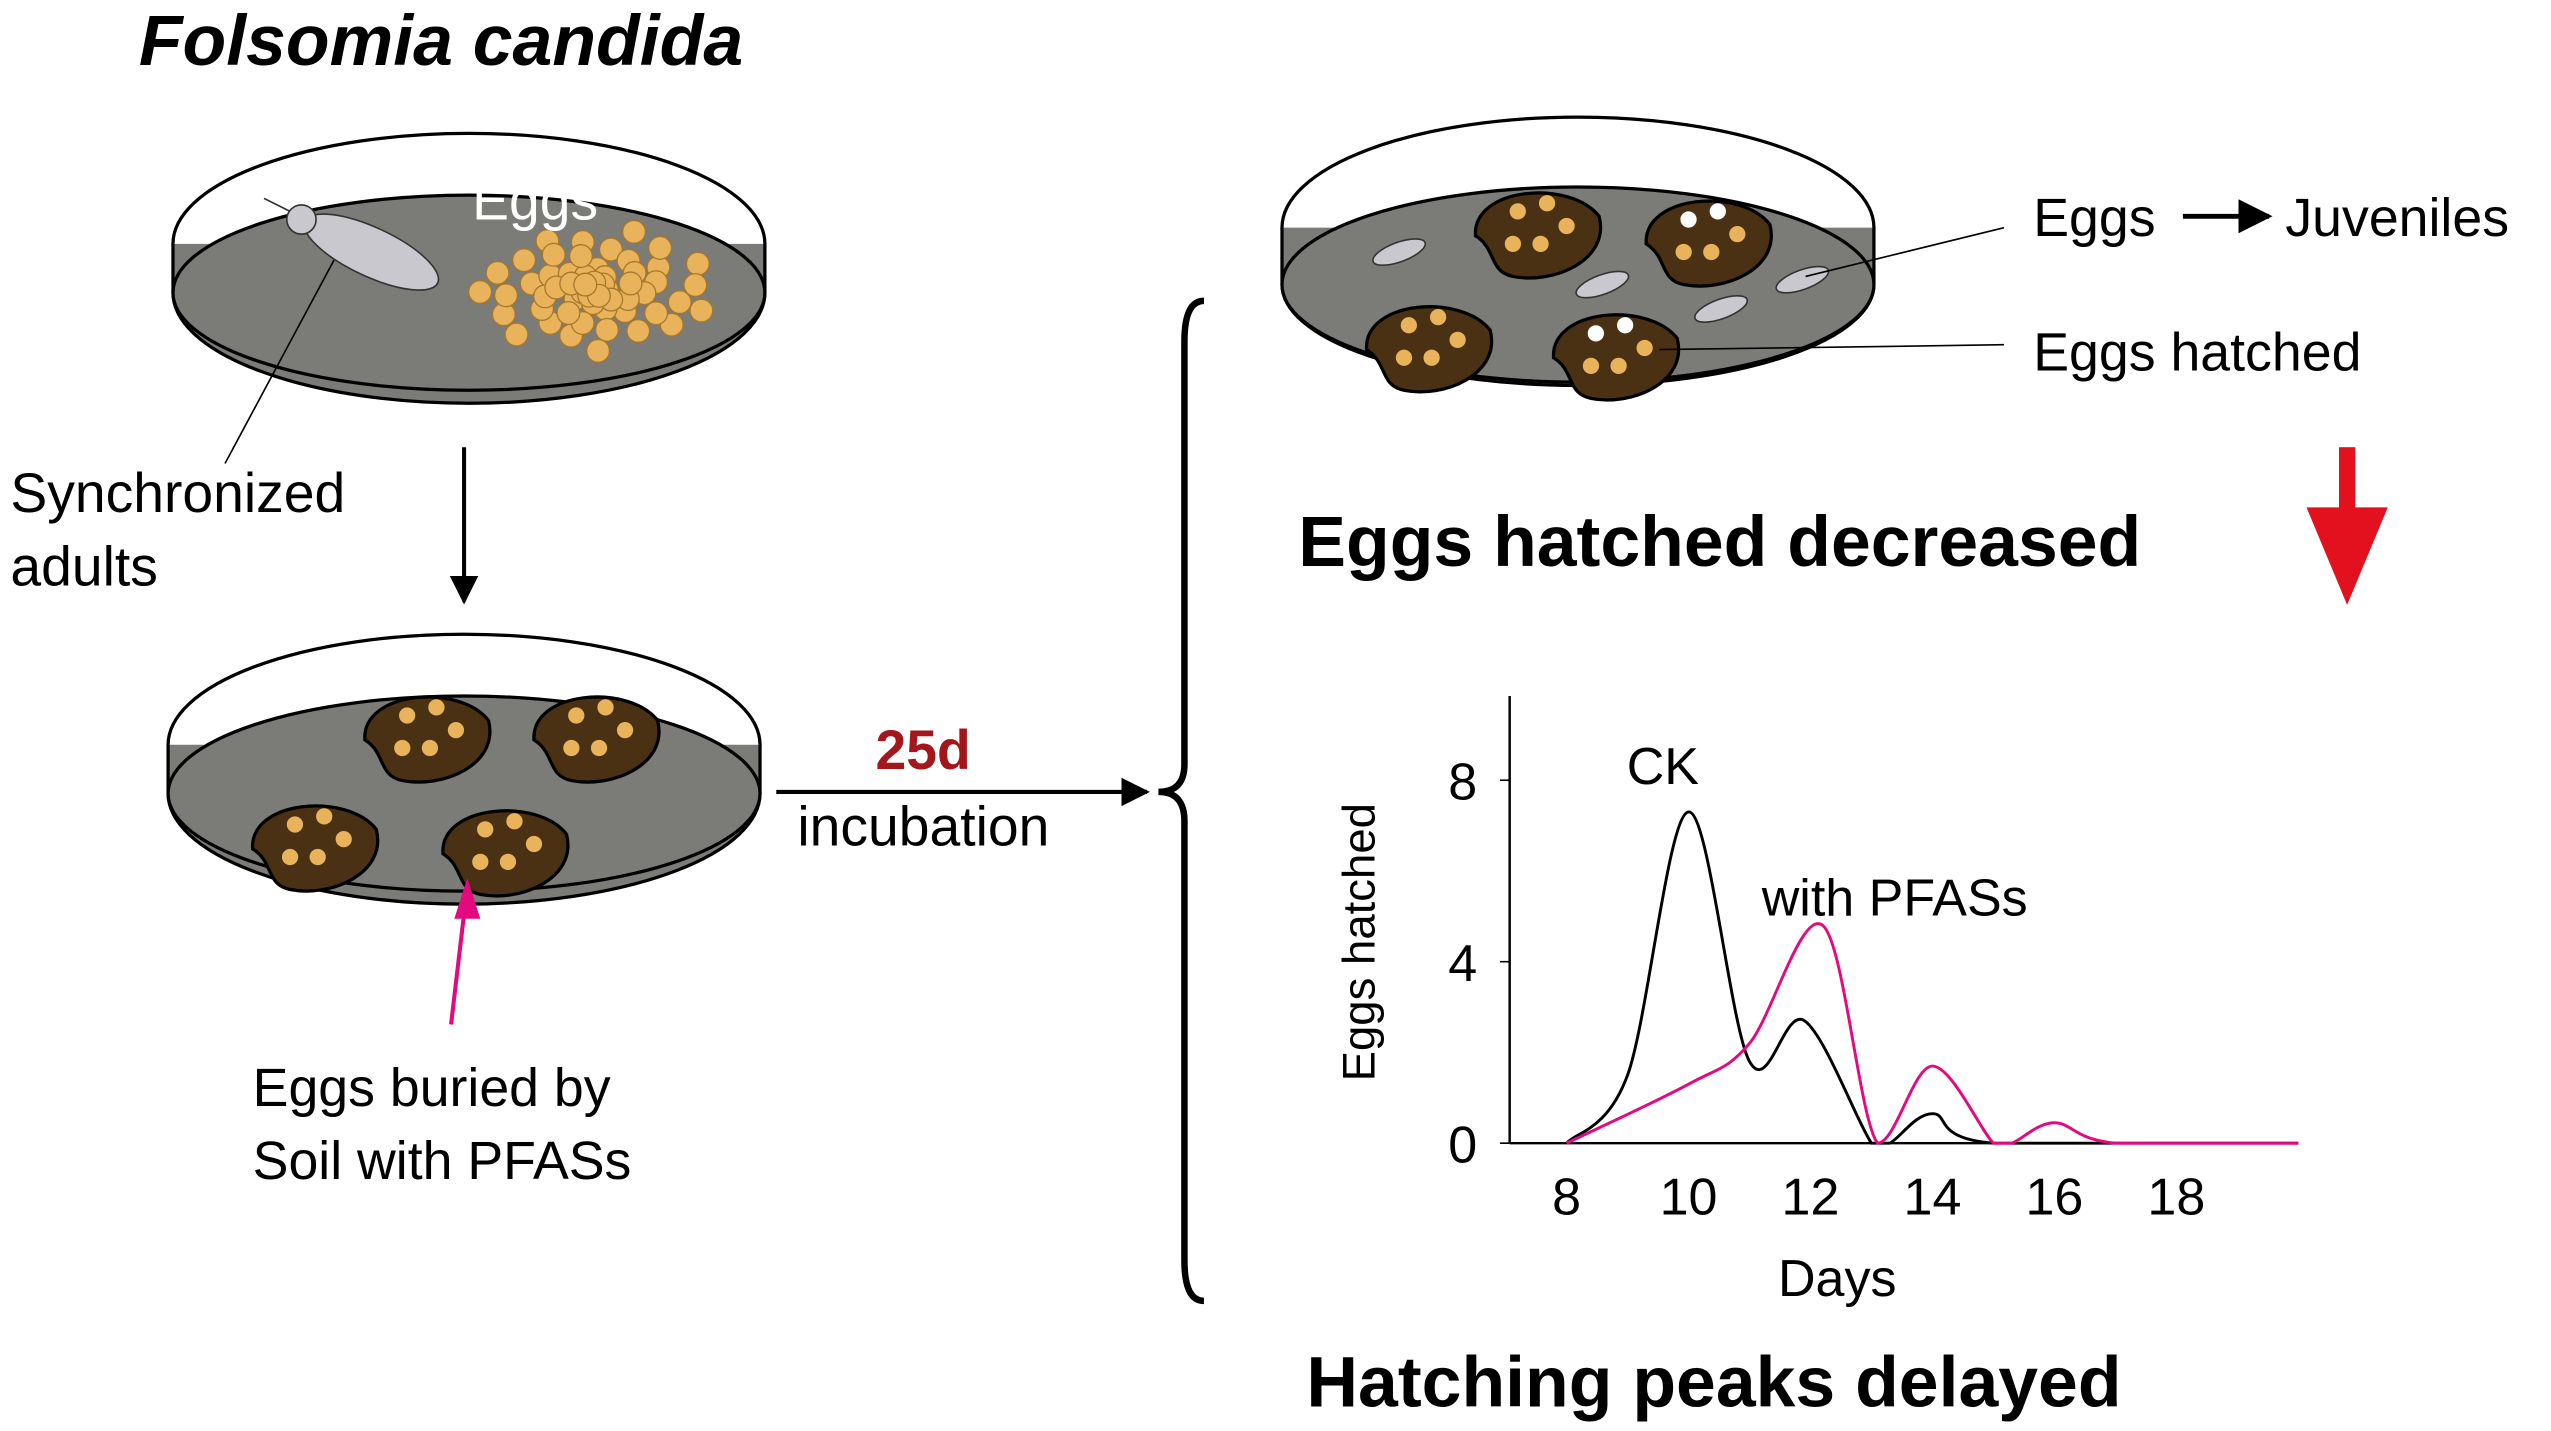 The height and width of the screenshot is (1431, 2551). Describe the element at coordinates (83, 566) in the screenshot. I see `synchronized-adults-label-2: adults` at that location.